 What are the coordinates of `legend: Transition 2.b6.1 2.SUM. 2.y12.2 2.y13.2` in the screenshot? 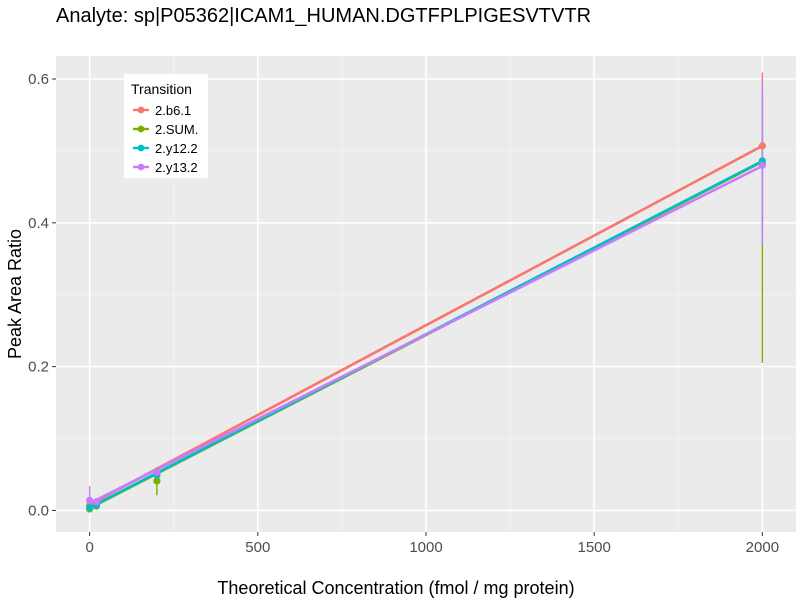 It's located at (166, 126).